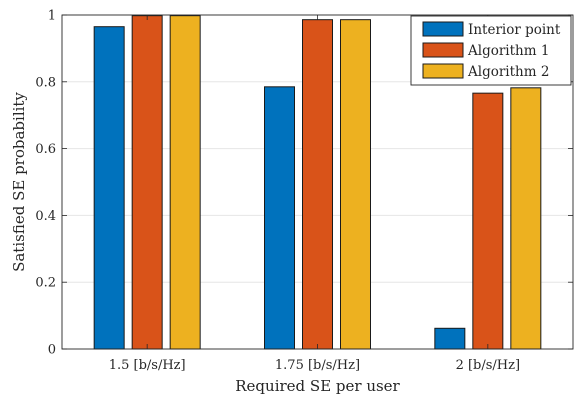  Describe the element at coordinates (45, 216) in the screenshot. I see `y-tick-label: 0.4` at that location.